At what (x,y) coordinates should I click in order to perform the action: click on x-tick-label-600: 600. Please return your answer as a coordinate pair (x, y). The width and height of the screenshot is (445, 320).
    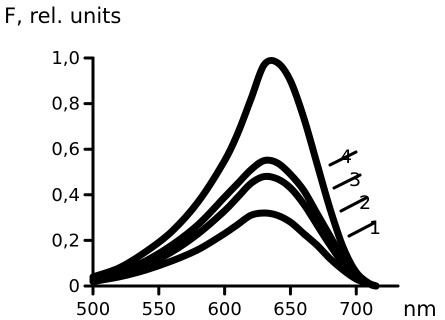
    Looking at the image, I should click on (224, 309).